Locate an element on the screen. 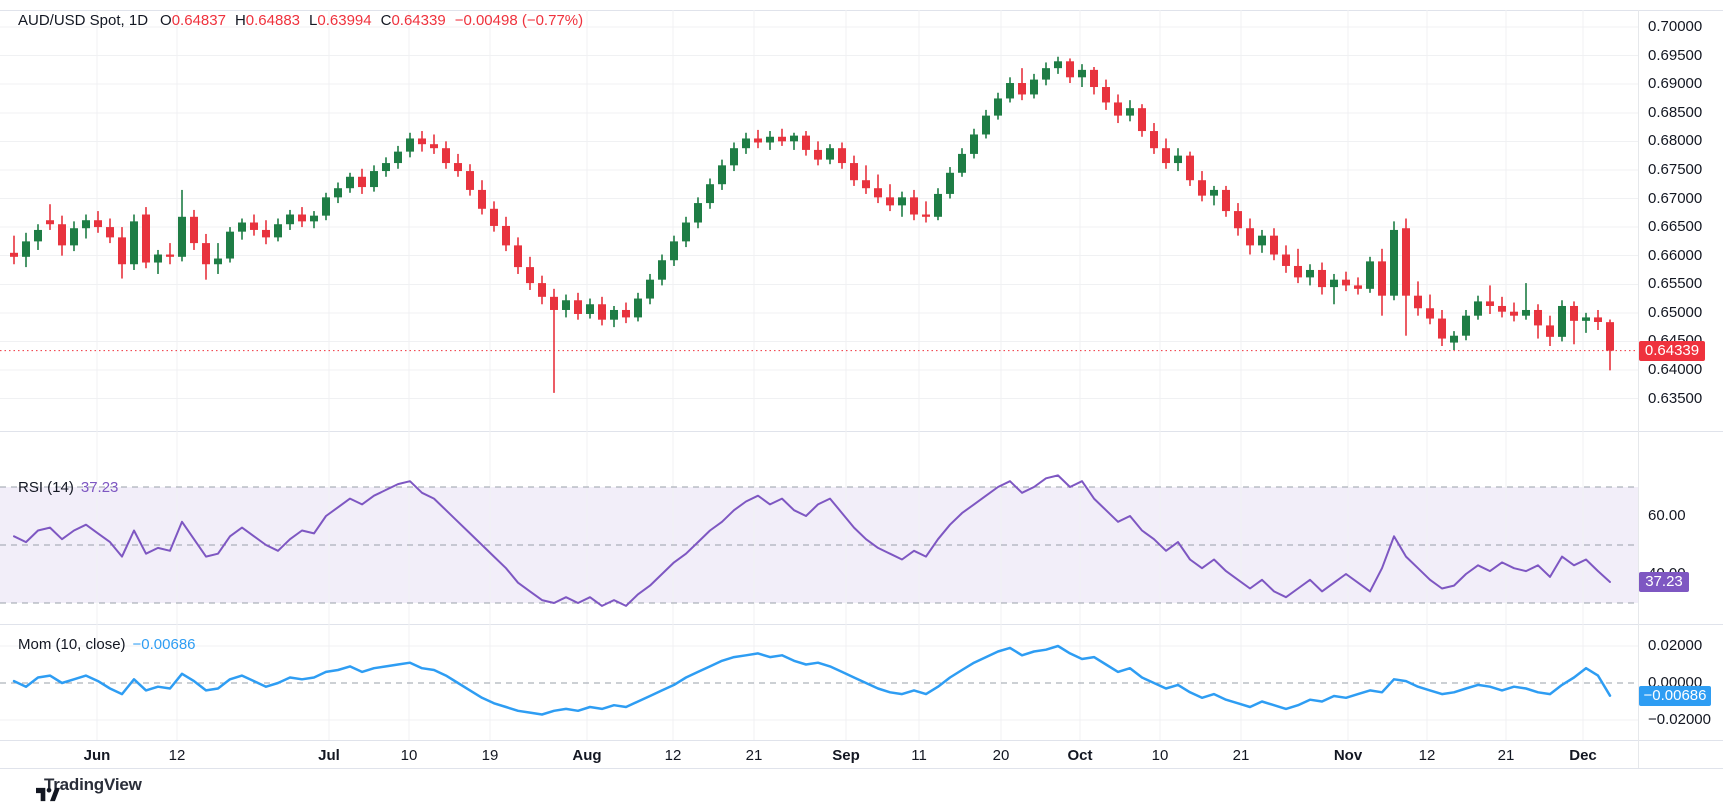 Image resolution: width=1723 pixels, height=803 pixels. chart-top-border is located at coordinates (861, 10).